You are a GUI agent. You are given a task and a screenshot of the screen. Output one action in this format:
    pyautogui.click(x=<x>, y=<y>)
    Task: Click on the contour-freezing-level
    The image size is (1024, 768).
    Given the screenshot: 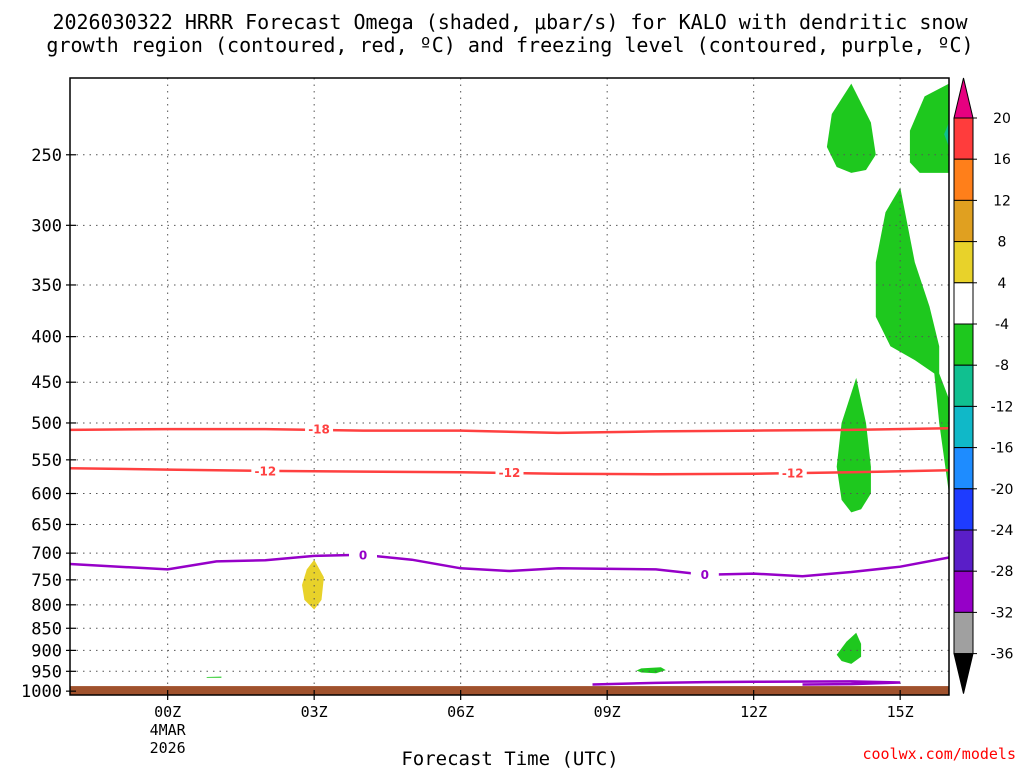 What is the action you would take?
    pyautogui.click(x=509, y=565)
    